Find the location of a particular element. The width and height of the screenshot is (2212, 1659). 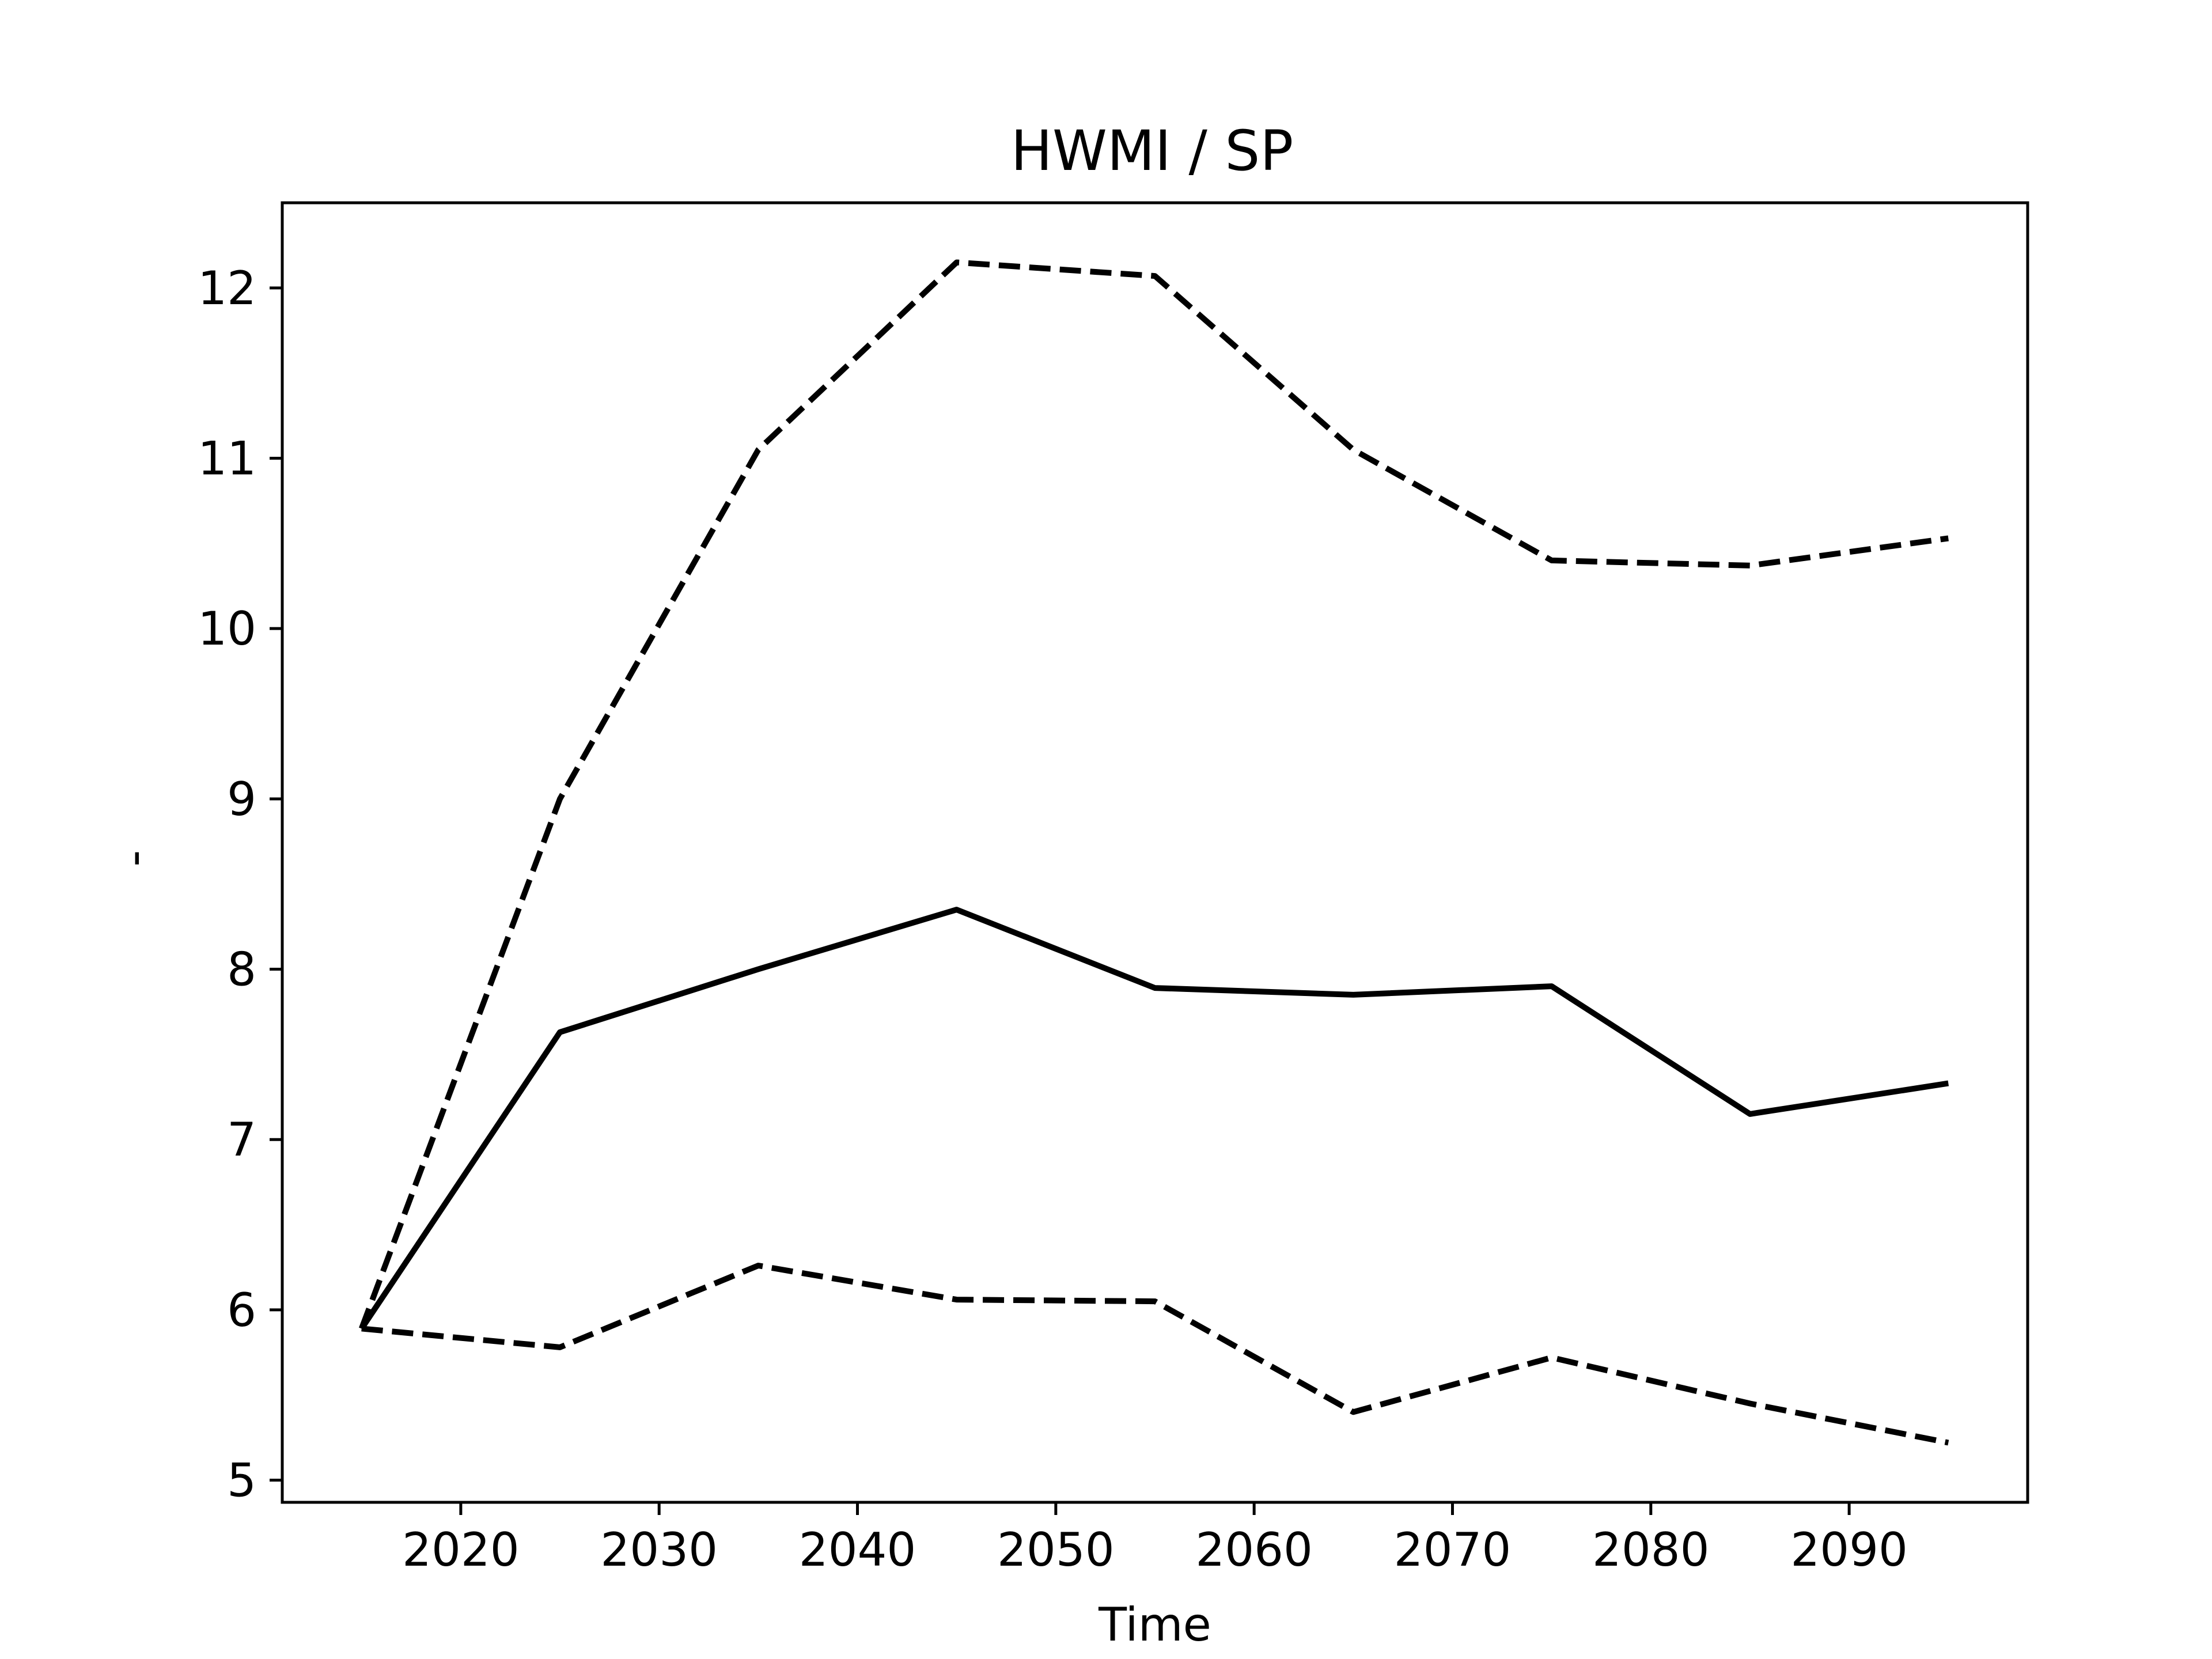

x-tick-label: 2080 is located at coordinates (1651, 1550).